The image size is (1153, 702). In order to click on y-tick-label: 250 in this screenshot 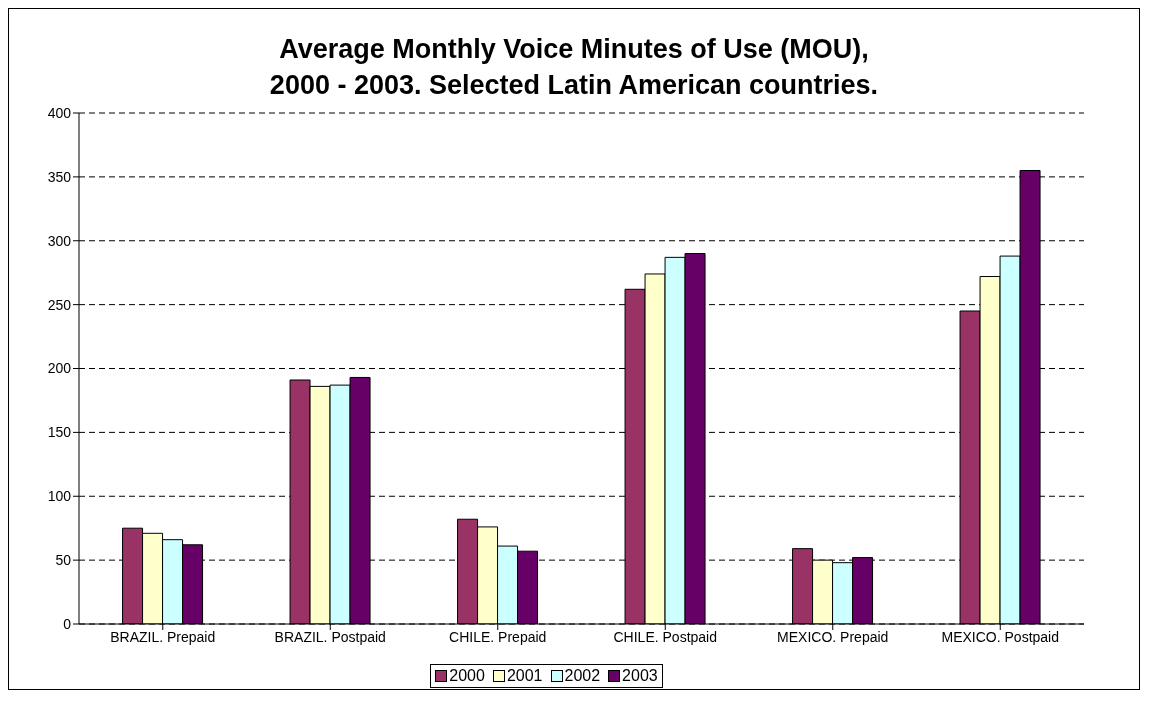, I will do `click(59, 304)`.